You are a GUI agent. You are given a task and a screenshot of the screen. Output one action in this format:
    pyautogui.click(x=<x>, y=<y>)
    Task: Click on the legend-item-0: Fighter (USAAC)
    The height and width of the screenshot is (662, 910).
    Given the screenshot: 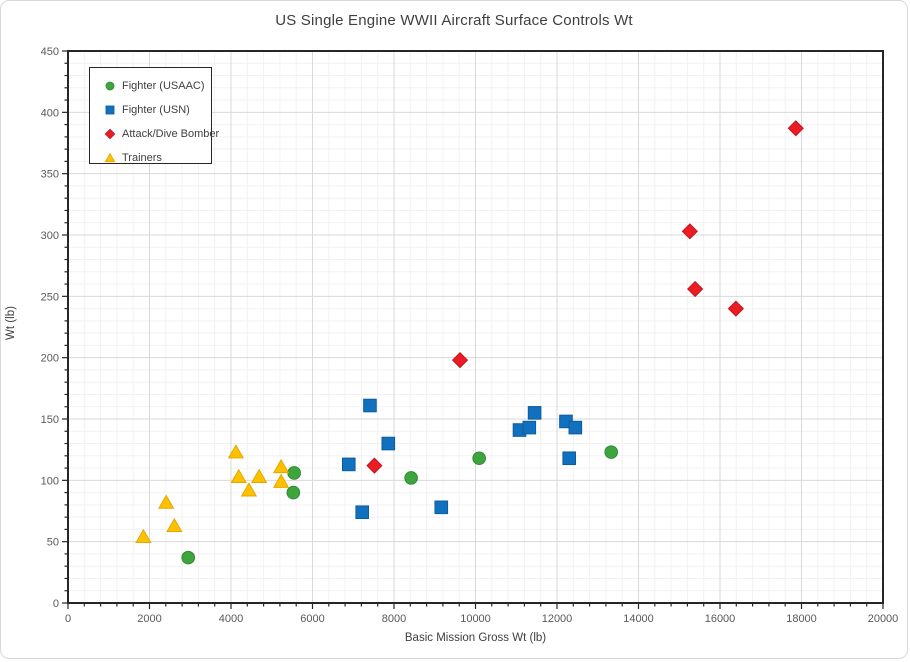 What is the action you would take?
    pyautogui.click(x=157, y=86)
    